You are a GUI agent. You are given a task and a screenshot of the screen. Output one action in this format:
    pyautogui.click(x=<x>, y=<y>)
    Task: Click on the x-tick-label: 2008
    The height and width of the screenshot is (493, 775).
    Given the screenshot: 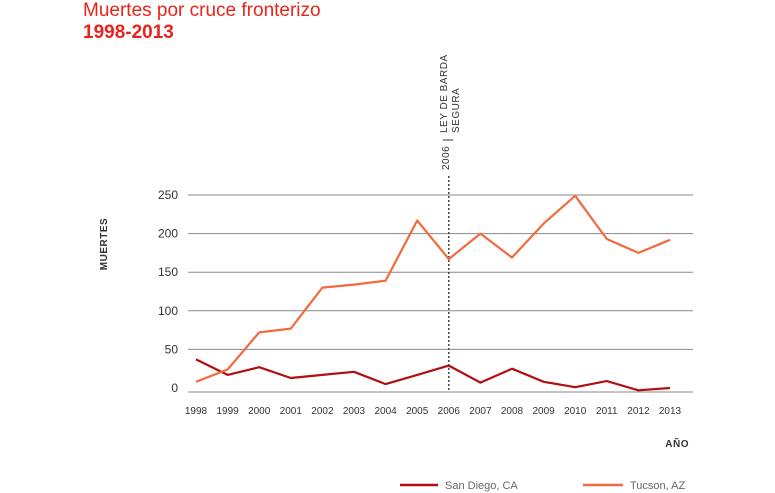 What is the action you would take?
    pyautogui.click(x=512, y=411)
    